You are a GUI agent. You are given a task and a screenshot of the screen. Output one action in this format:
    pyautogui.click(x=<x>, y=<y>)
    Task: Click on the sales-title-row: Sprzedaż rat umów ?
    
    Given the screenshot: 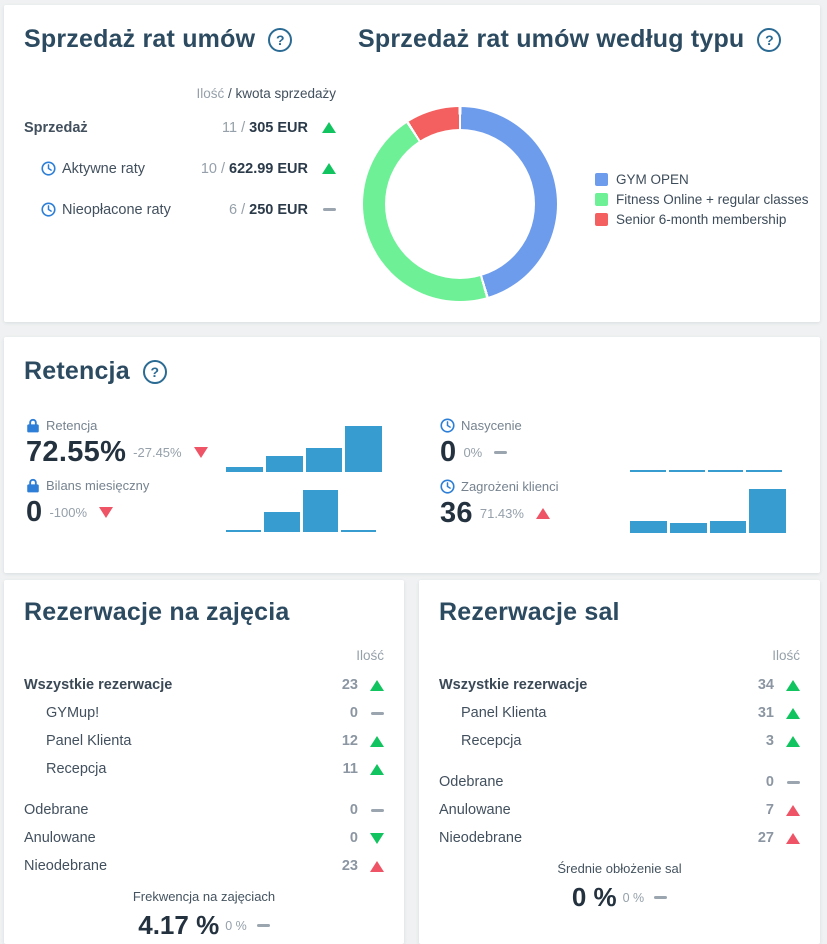 What is the action you would take?
    pyautogui.click(x=158, y=39)
    